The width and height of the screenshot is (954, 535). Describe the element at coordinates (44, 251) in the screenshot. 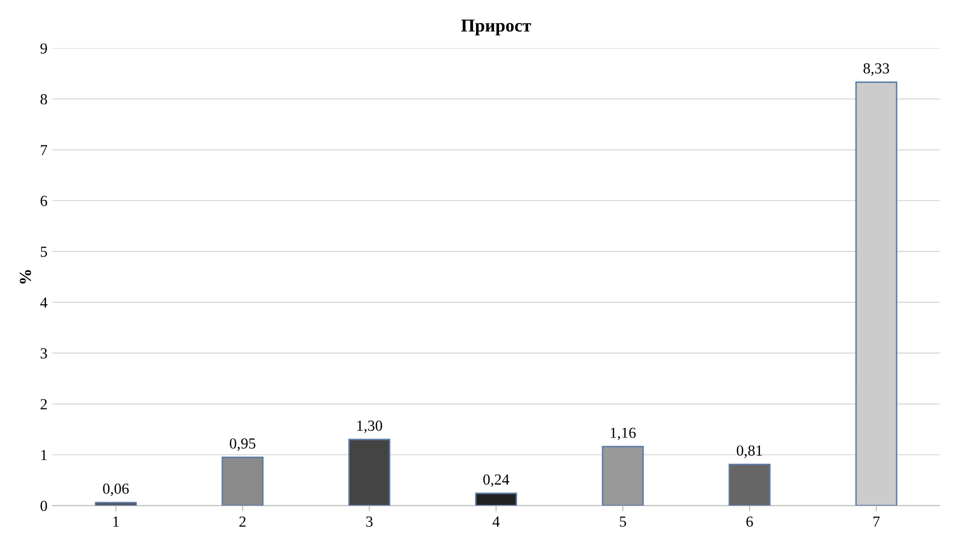

I see `y-tick-label: 5` at that location.